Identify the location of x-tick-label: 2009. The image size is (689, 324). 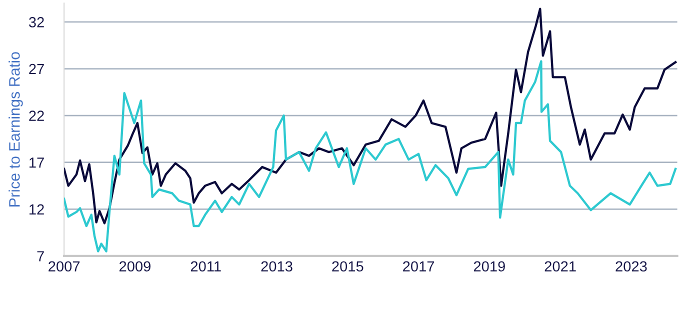
(134, 266).